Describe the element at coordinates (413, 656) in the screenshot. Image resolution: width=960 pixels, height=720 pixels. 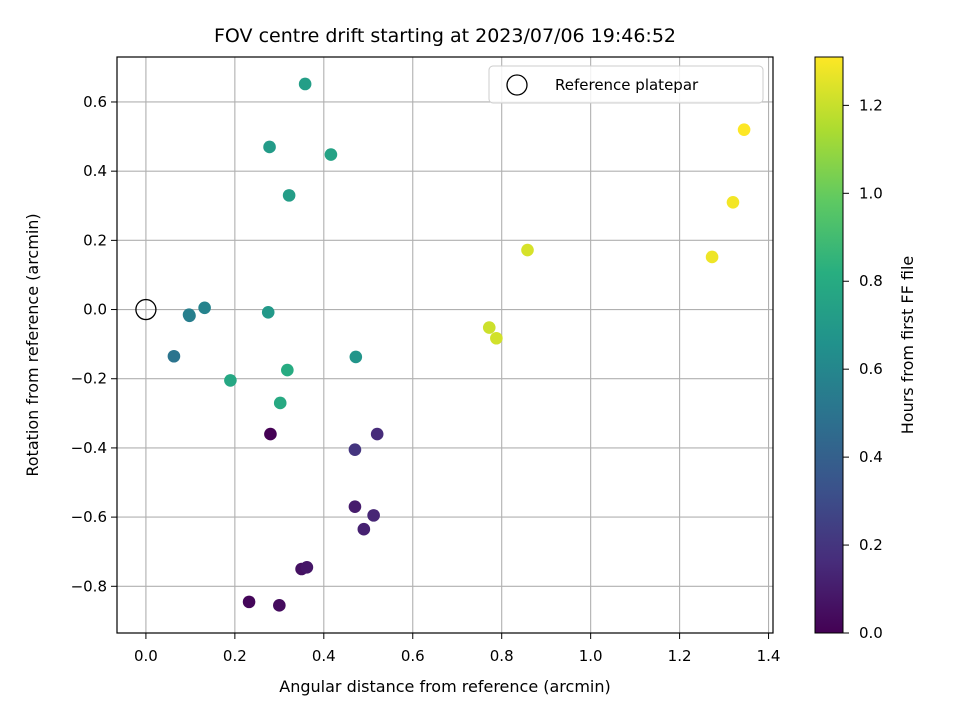
I see `x-tick-label: 0.6` at that location.